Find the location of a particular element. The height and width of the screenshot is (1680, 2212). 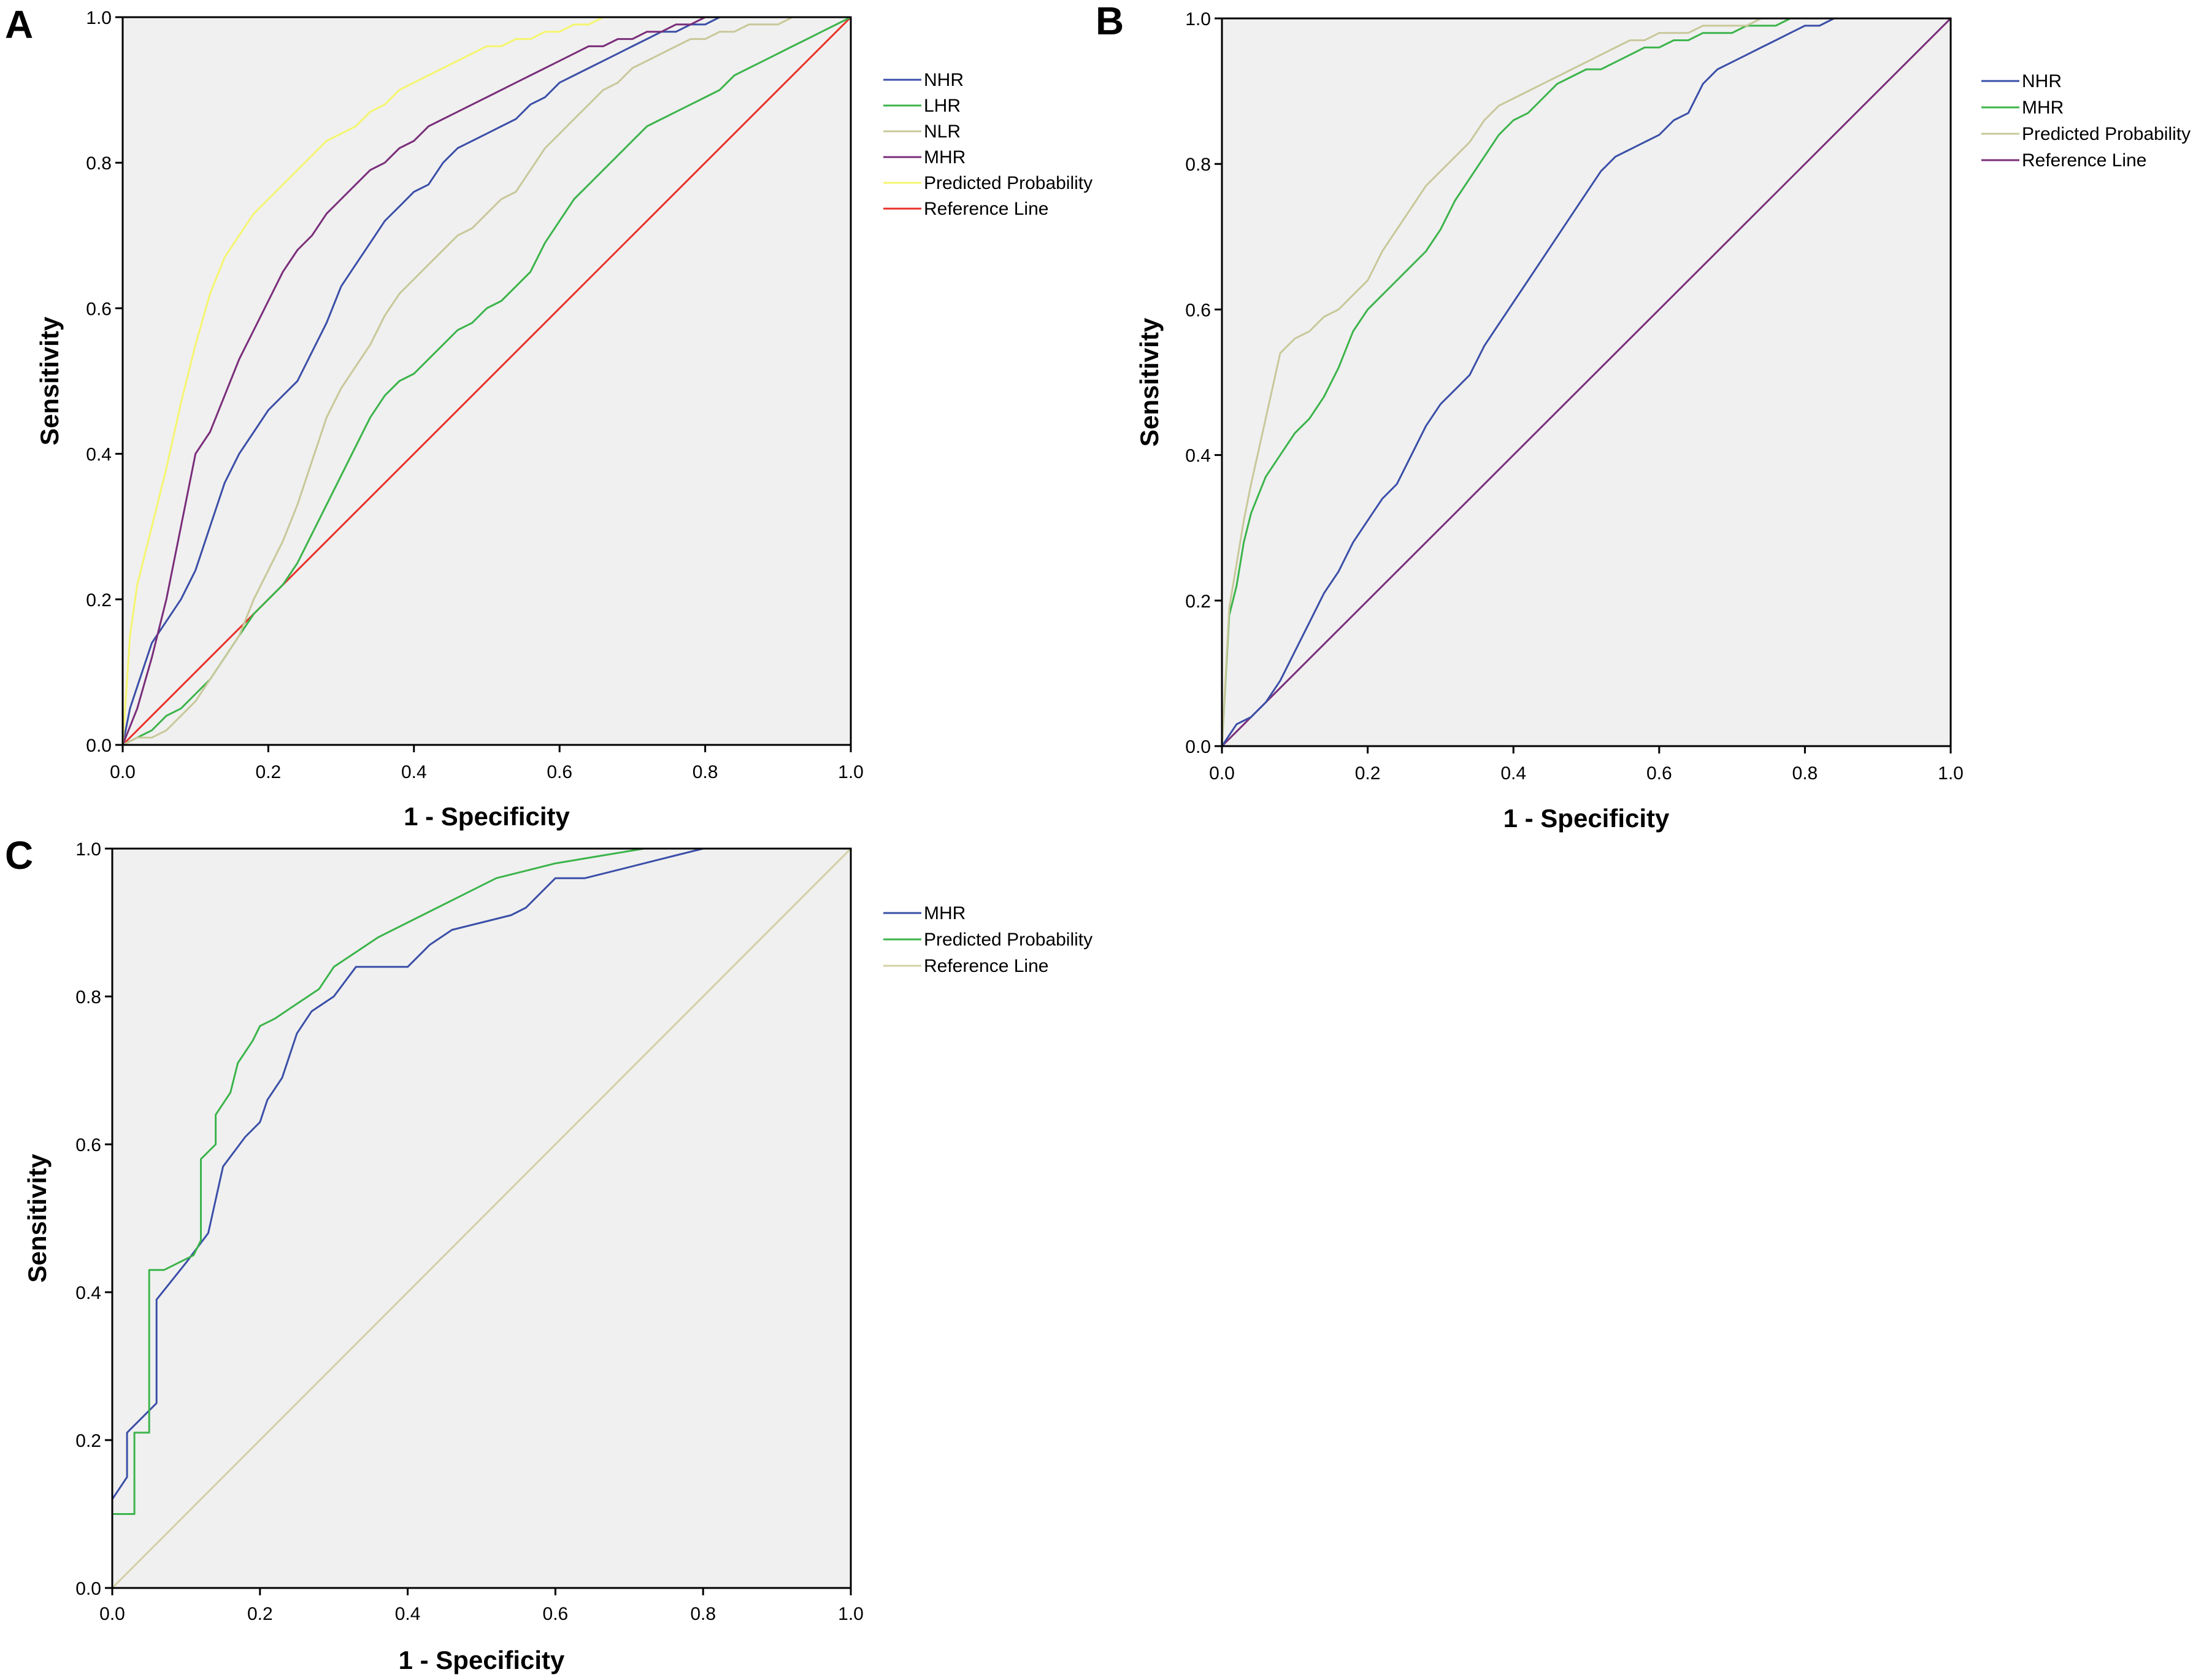

panel-c-x-tick-label: 1.0 is located at coordinates (851, 1614).